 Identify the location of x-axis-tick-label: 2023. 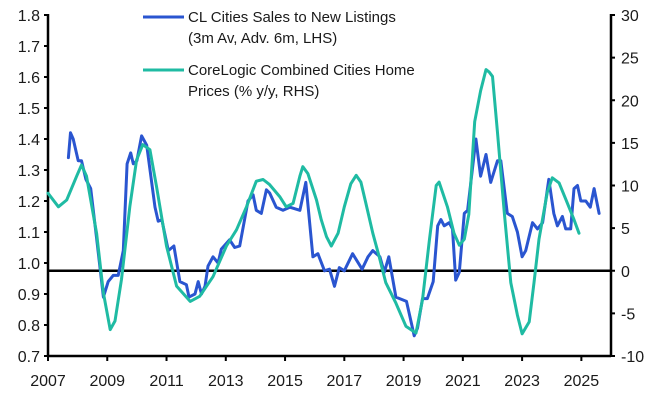
(522, 381).